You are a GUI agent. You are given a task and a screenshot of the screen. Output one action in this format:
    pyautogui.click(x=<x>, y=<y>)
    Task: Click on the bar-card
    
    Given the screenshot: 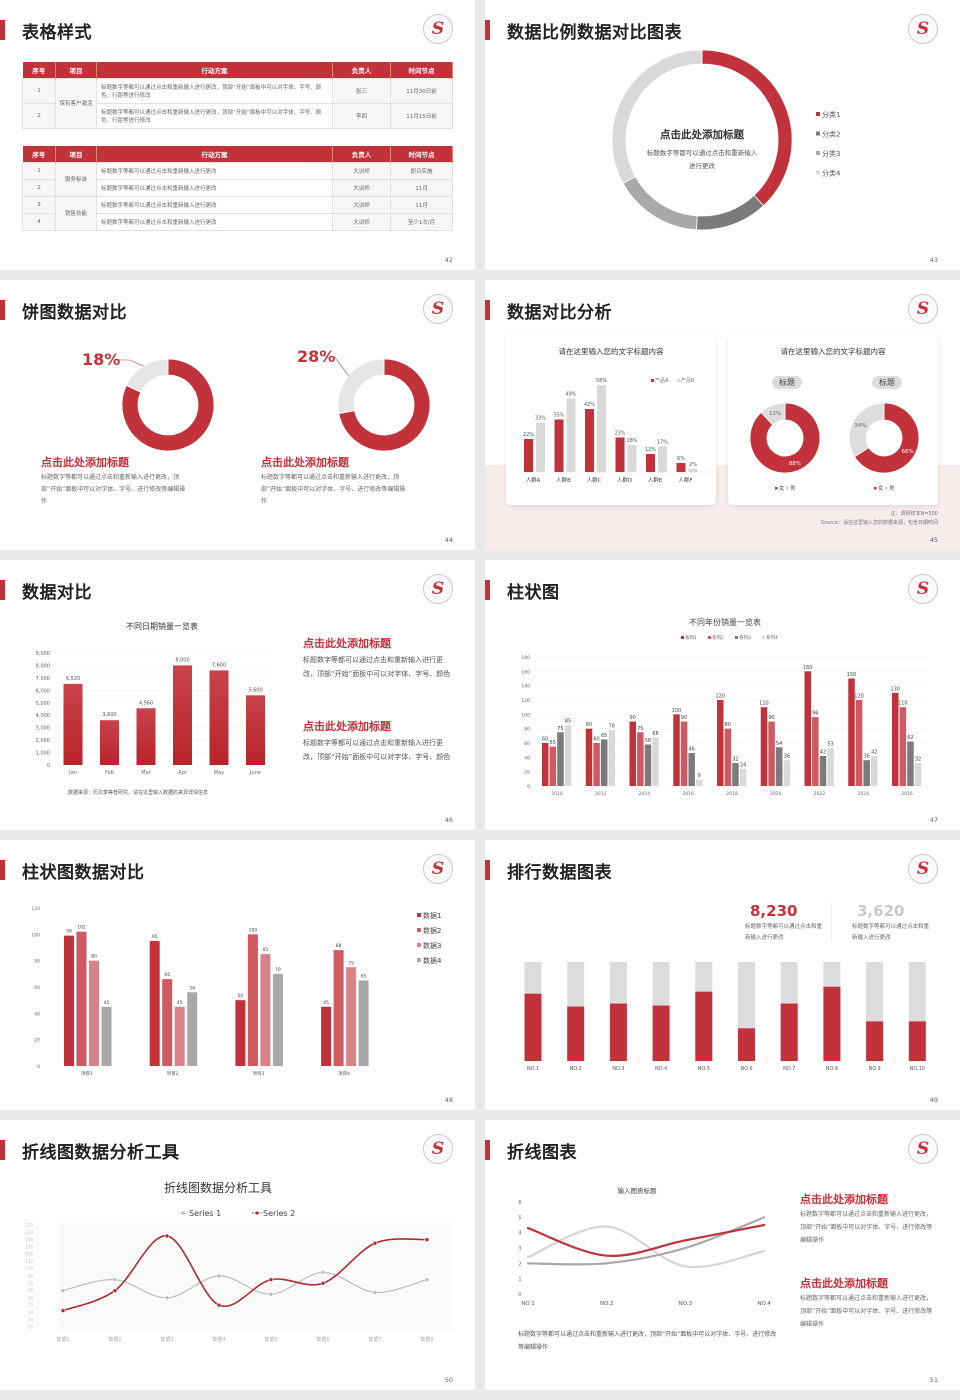 What is the action you would take?
    pyautogui.click(x=611, y=420)
    